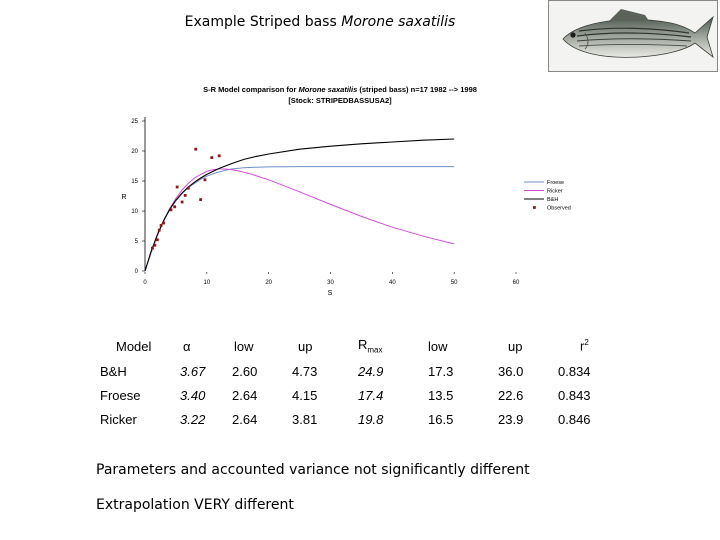  Describe the element at coordinates (552, 200) in the screenshot. I see `legend-label: B&H` at that location.